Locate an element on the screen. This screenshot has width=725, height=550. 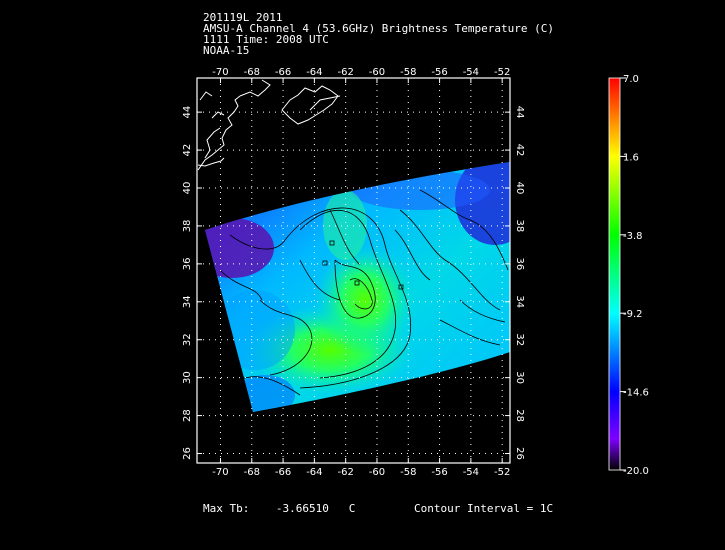
time-line: 1111 Time: 2008 UTC is located at coordinates (266, 39).